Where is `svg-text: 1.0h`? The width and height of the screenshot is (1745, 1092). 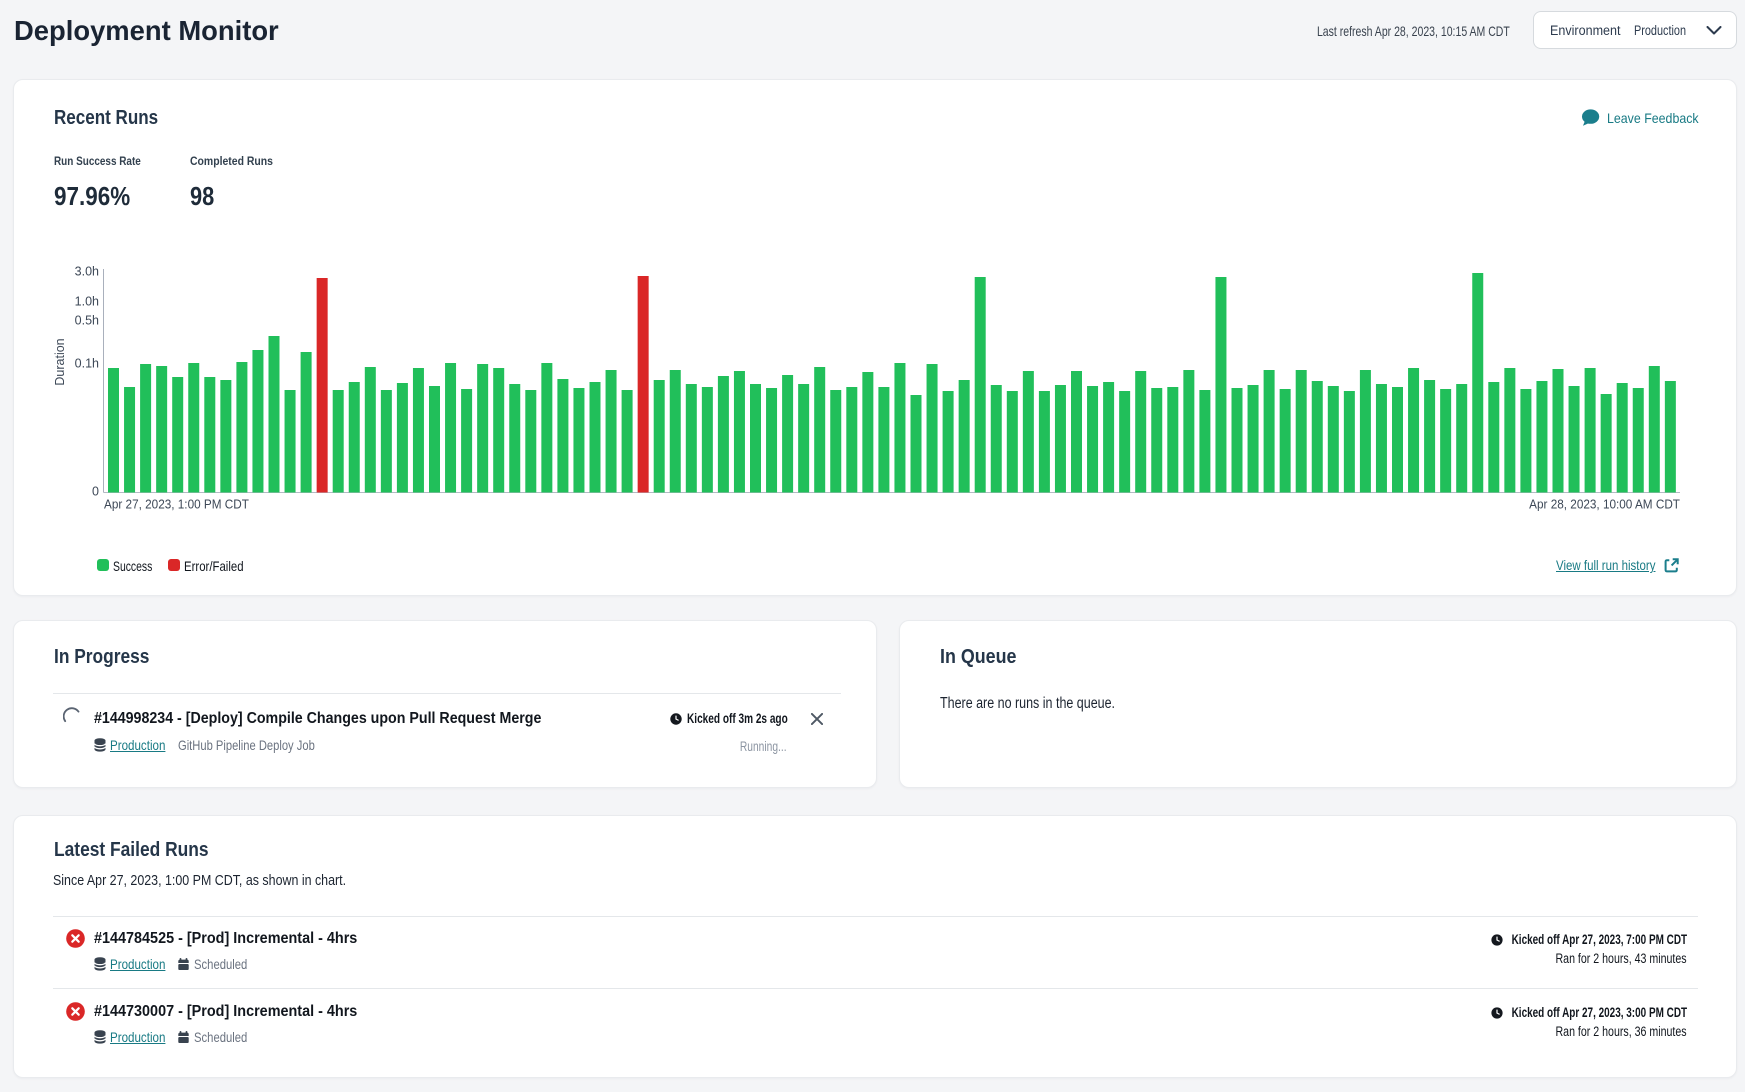
svg-text: 1.0h is located at coordinates (87, 302).